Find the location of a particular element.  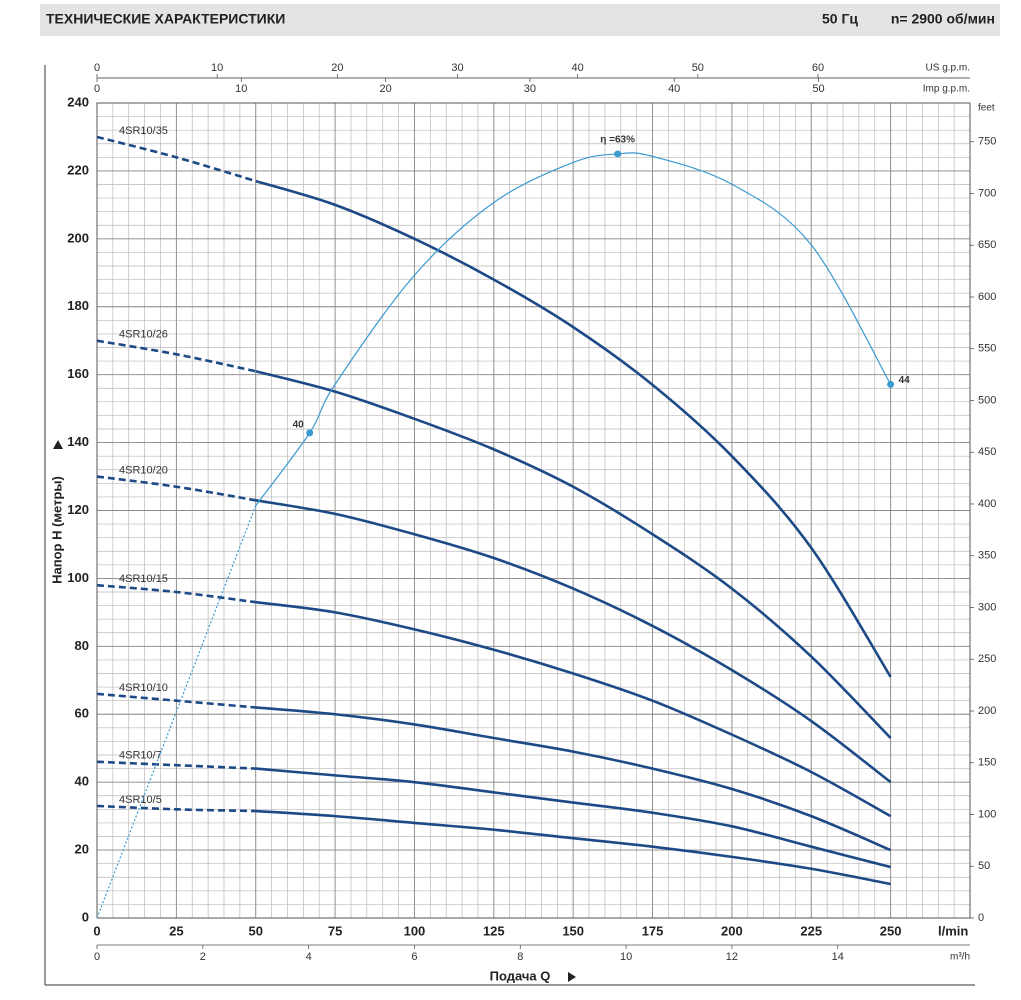

y-tick-label: 120 is located at coordinates (78, 509).